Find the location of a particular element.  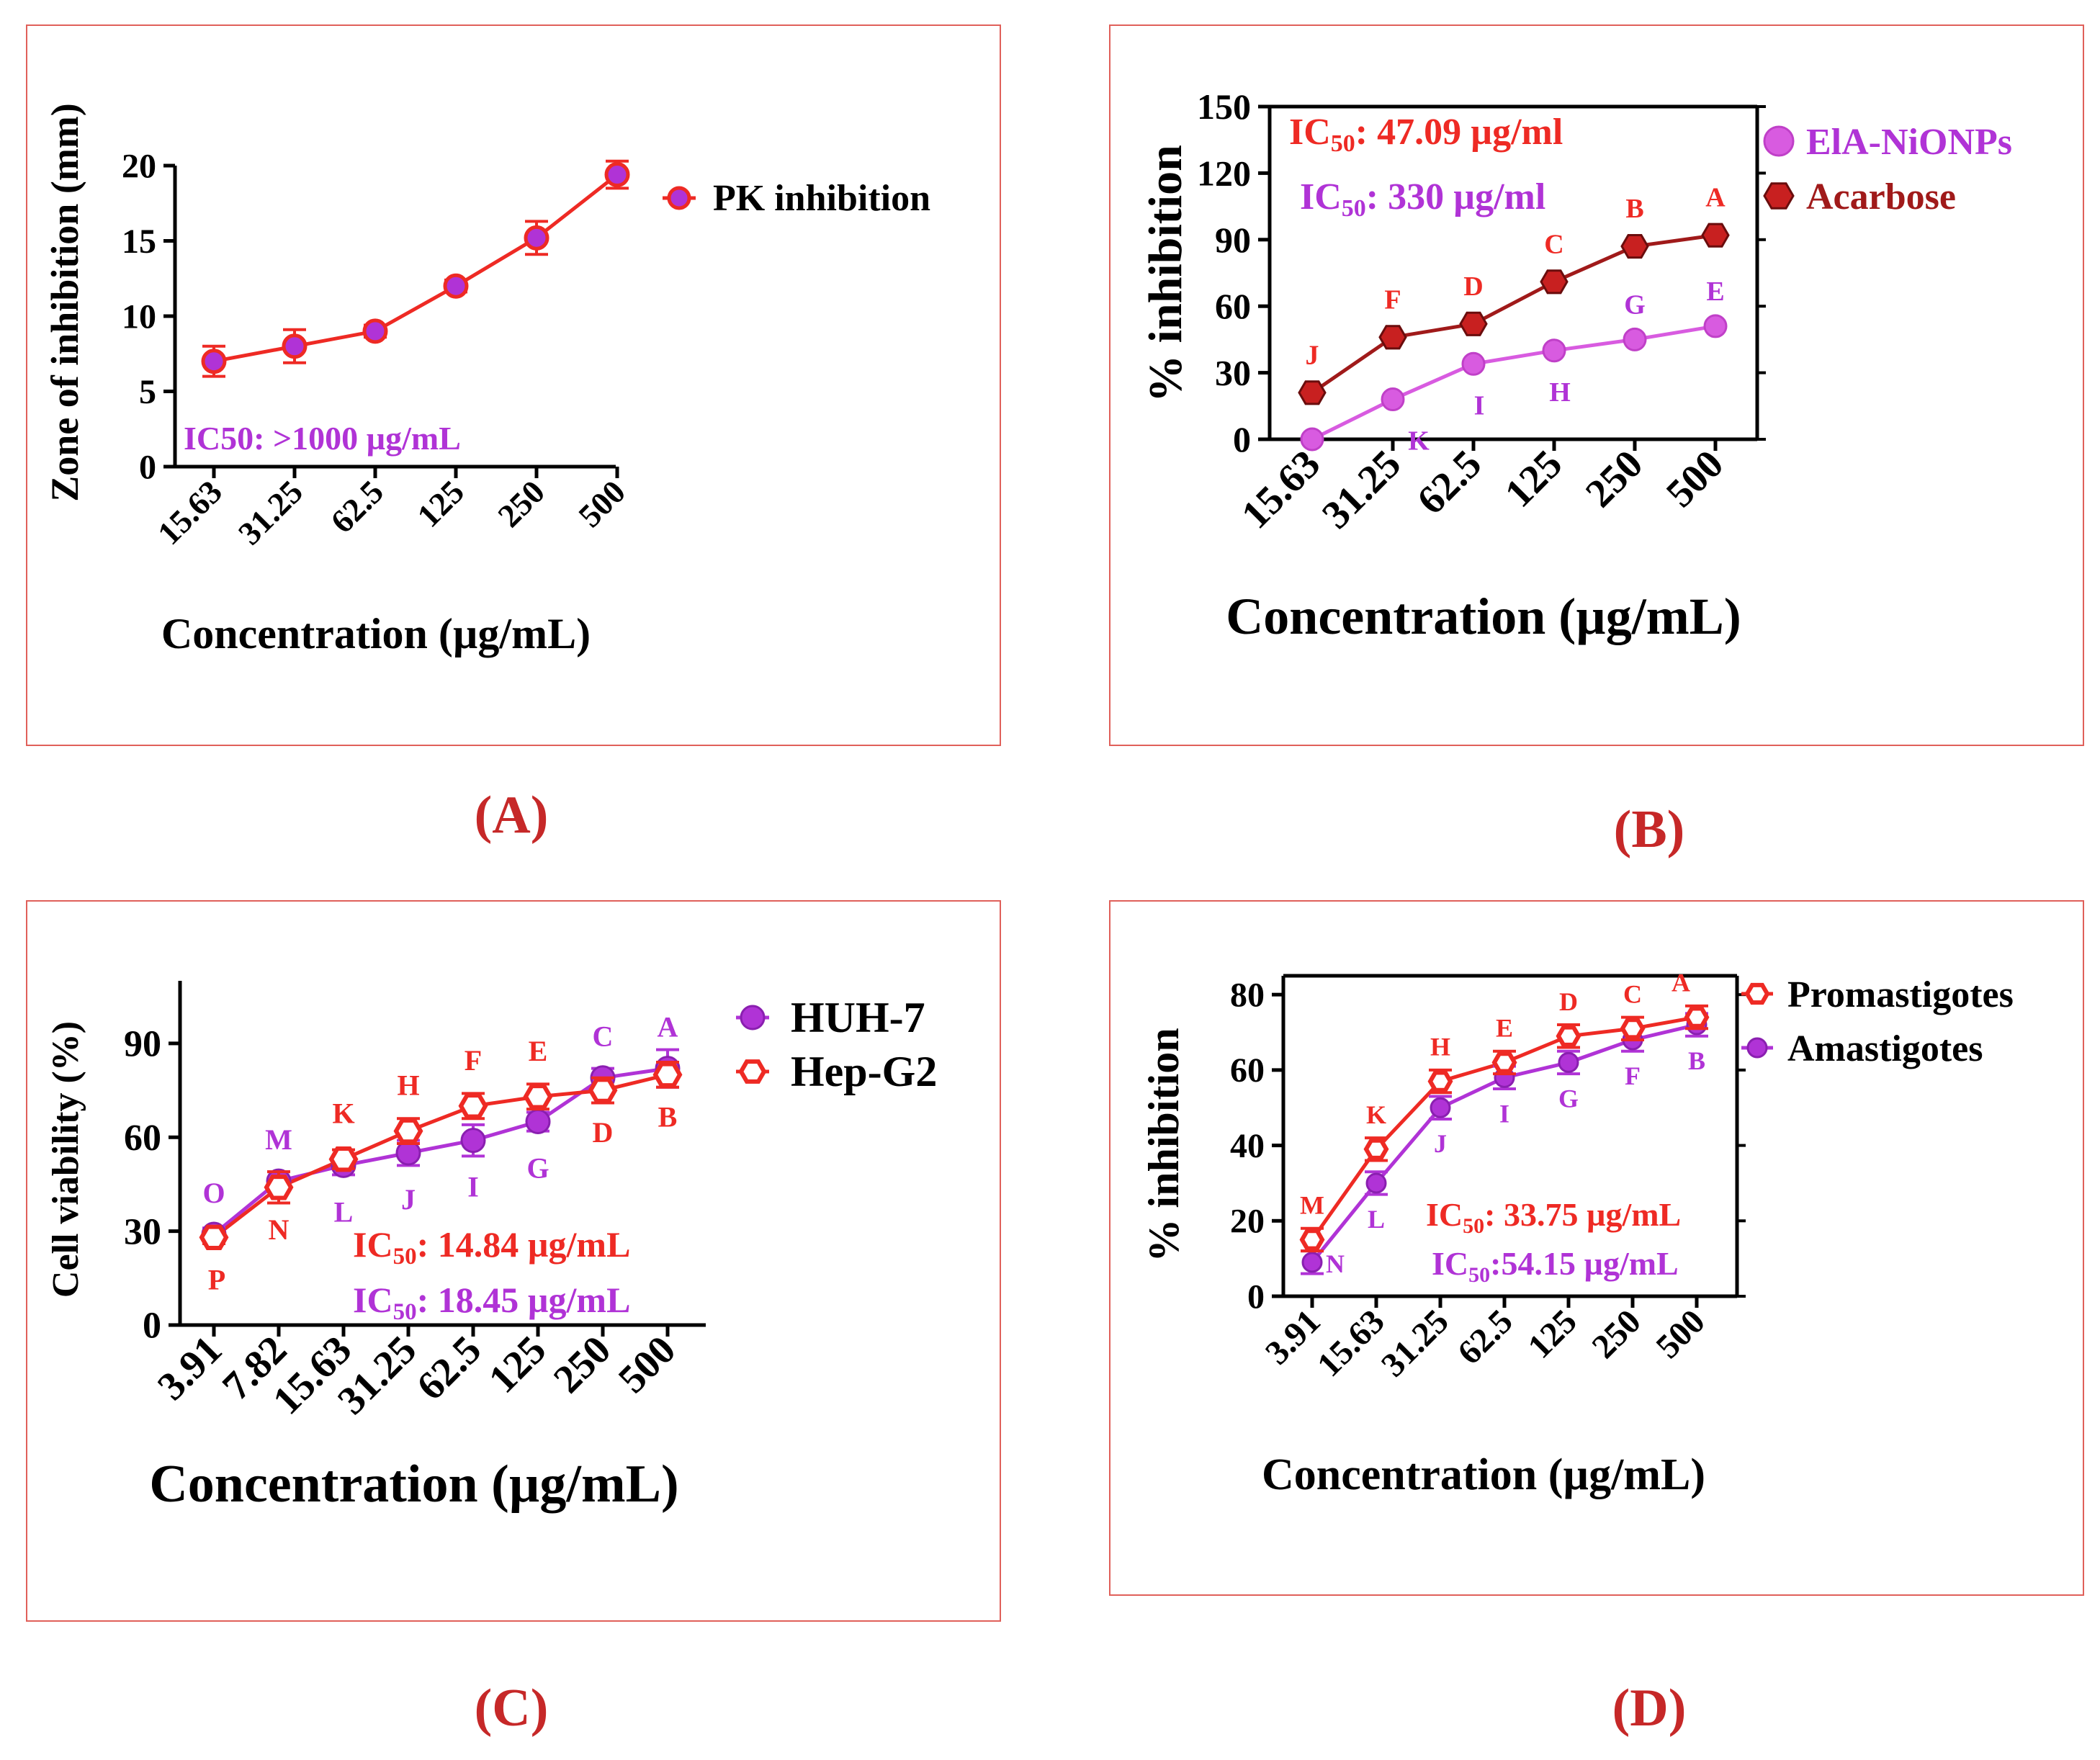

panel-c-x-tick-label: 500 is located at coordinates (647, 1364).